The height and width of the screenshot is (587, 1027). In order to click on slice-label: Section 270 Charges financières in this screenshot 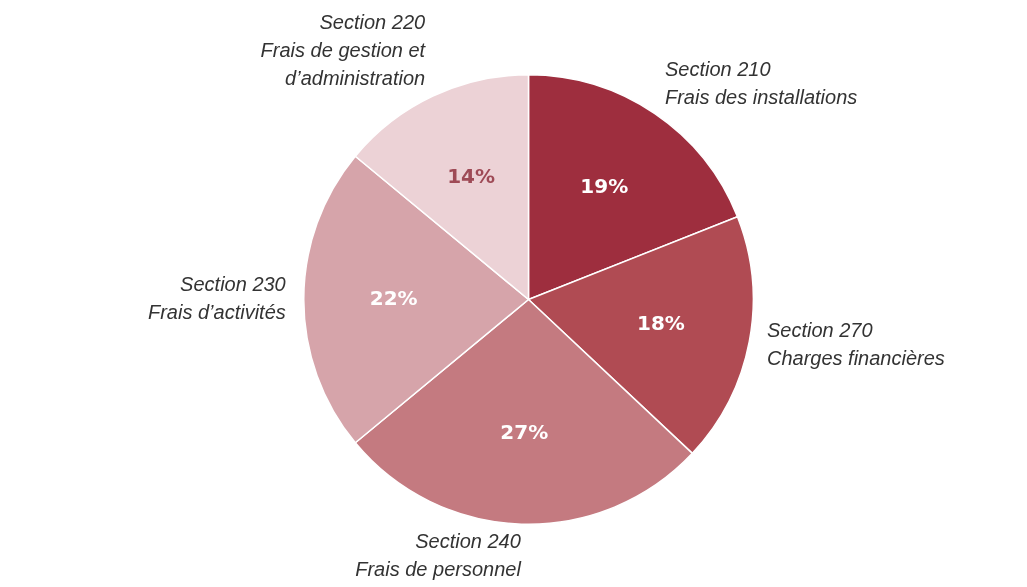, I will do `click(855, 343)`.